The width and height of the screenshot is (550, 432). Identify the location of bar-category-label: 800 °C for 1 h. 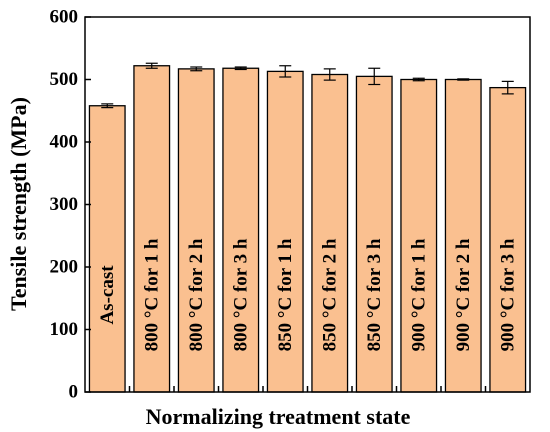
(151, 294).